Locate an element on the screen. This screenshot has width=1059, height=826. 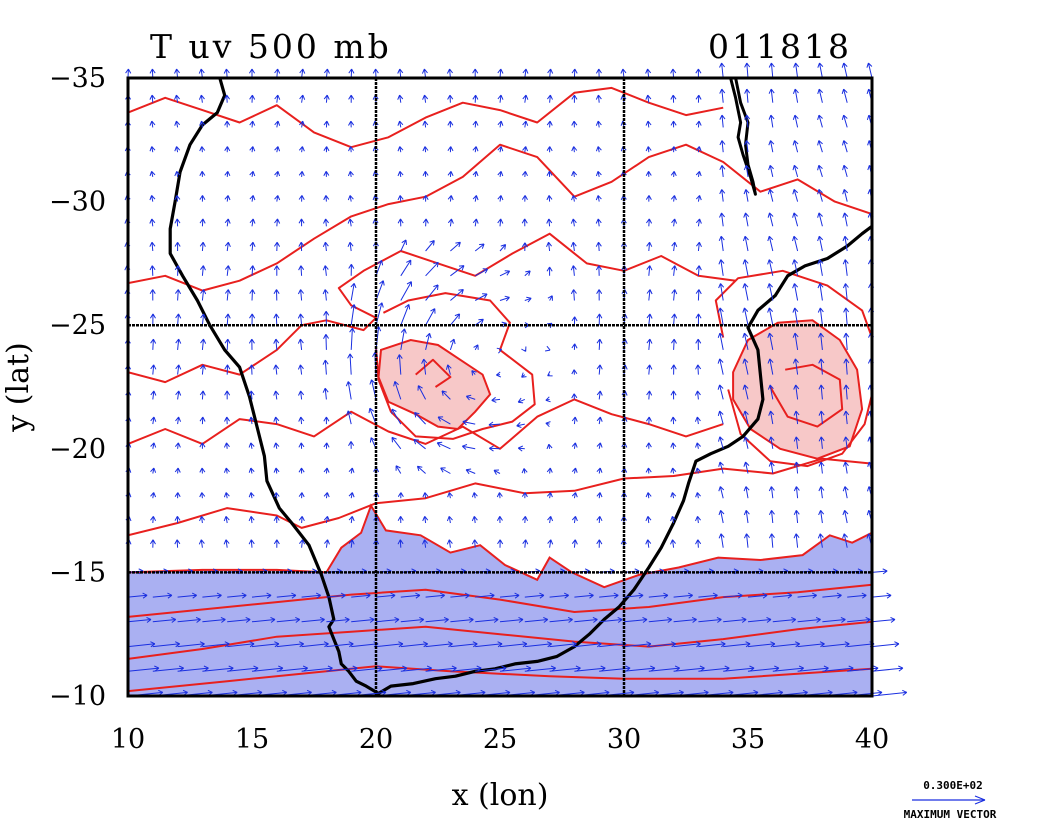
x-tick-label: 10 is located at coordinates (128, 739).